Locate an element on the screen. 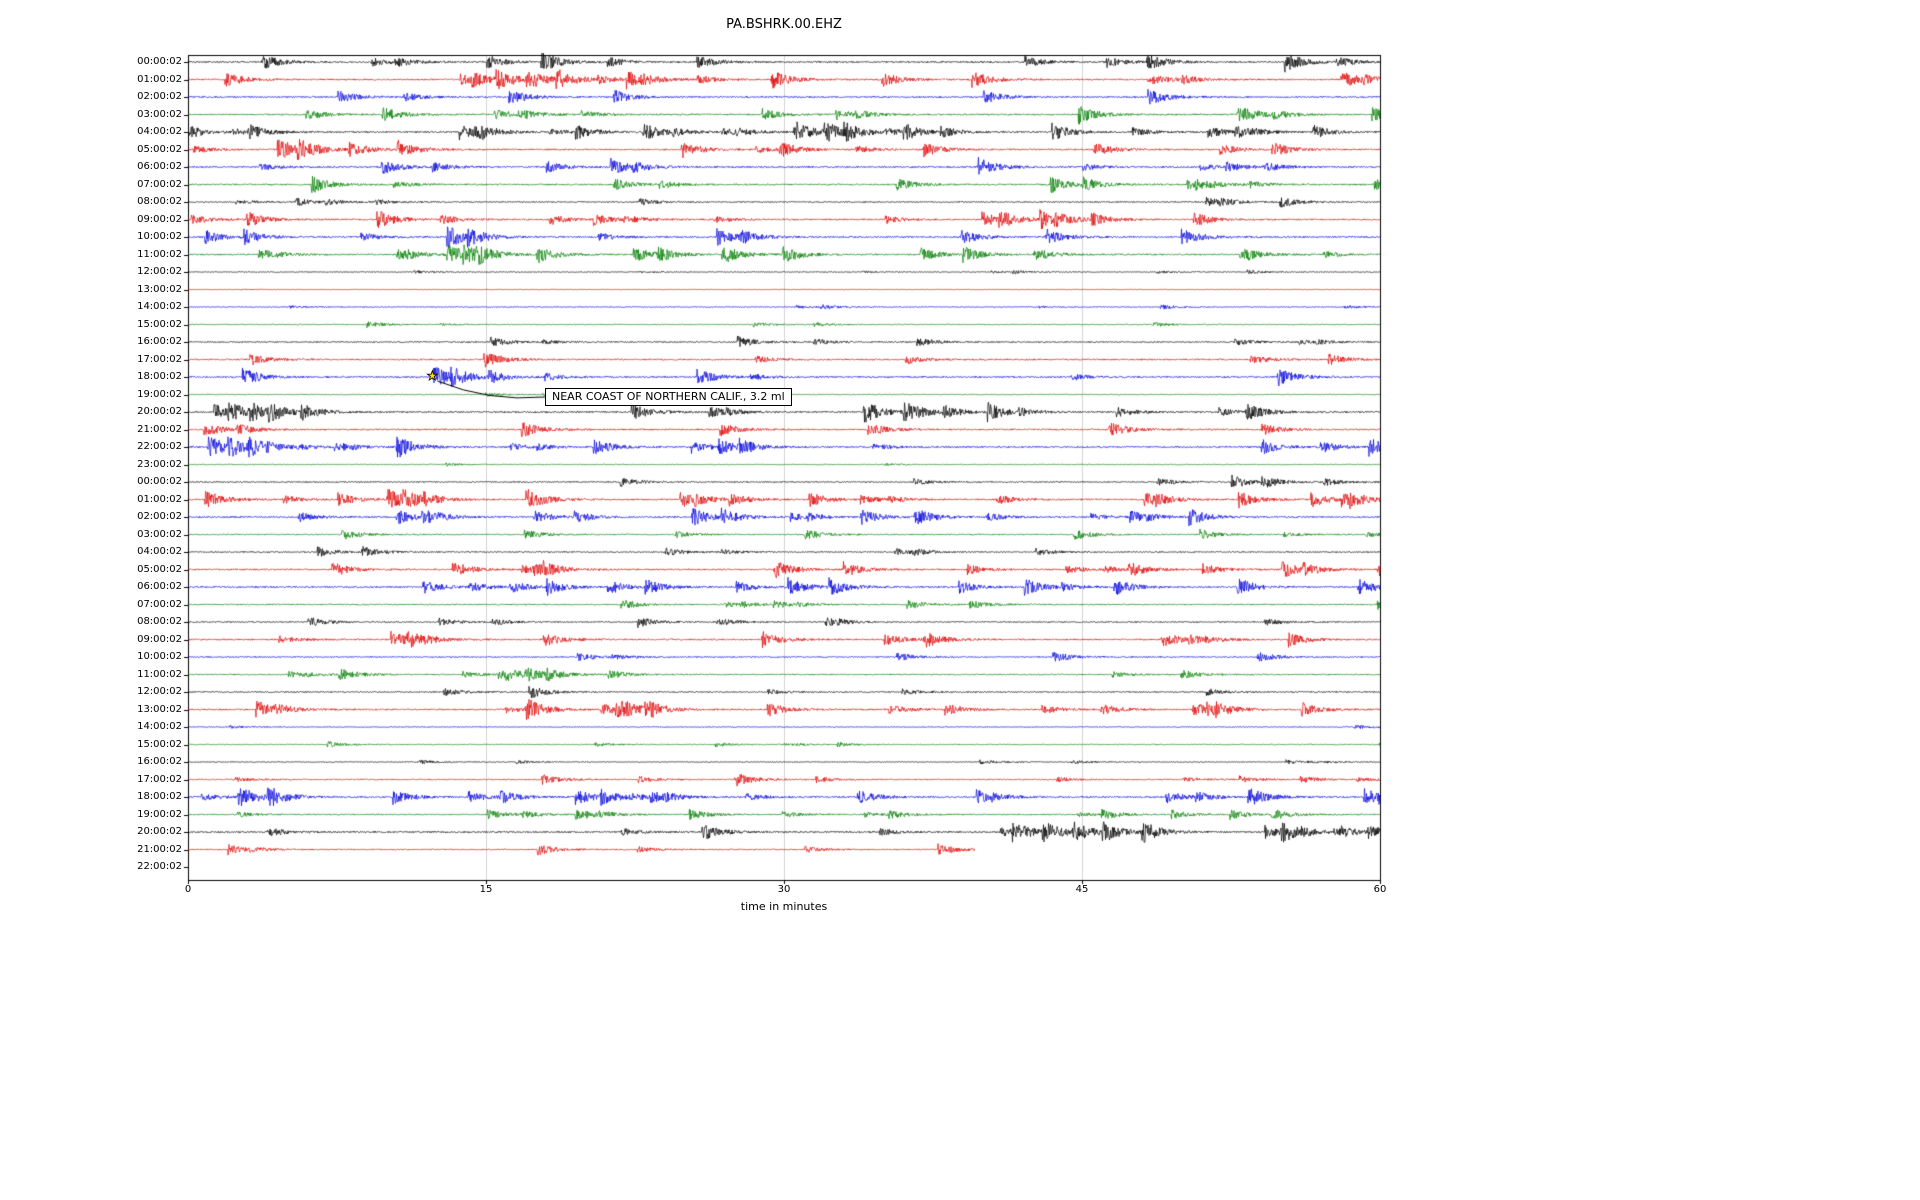 This screenshot has height=1200, width=1920. x-tick-label: 60 is located at coordinates (1380, 889).